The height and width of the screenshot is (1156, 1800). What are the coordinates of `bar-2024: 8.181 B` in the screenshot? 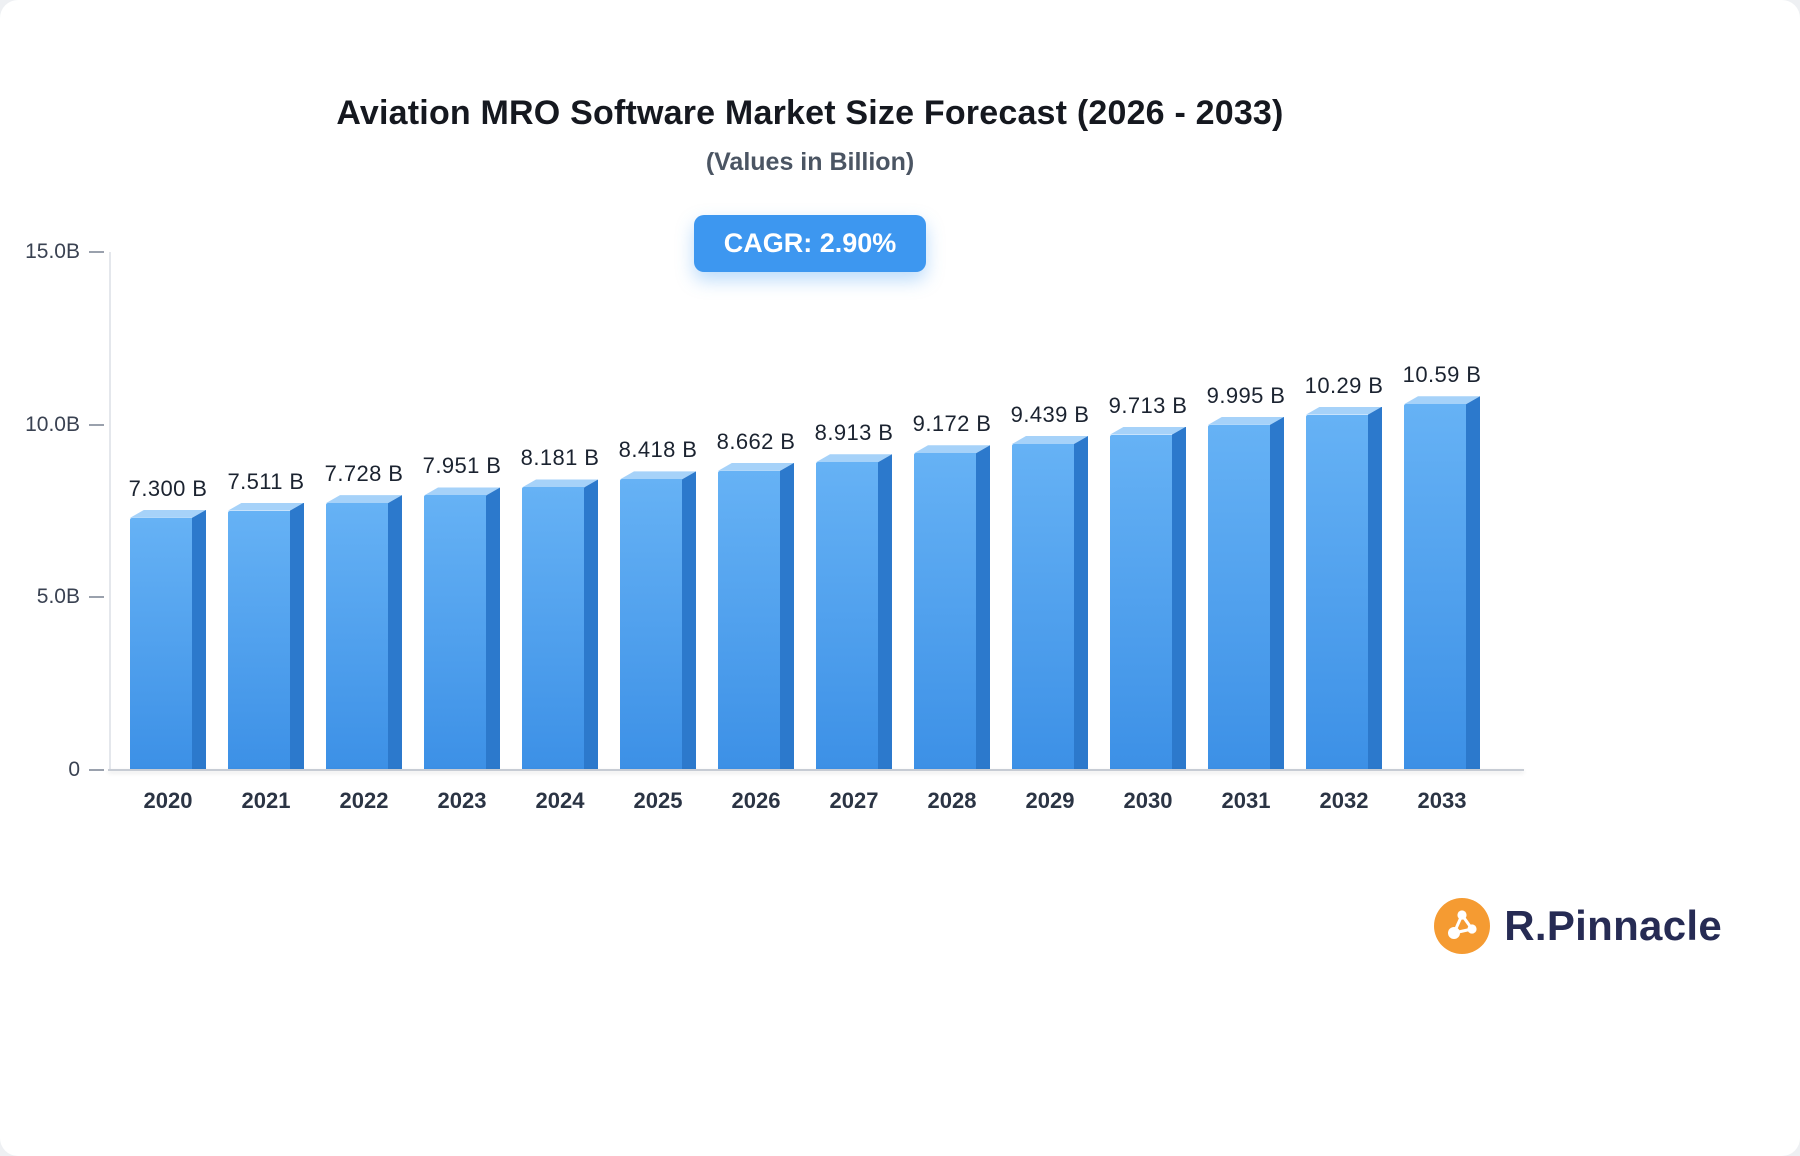 It's located at (560, 607).